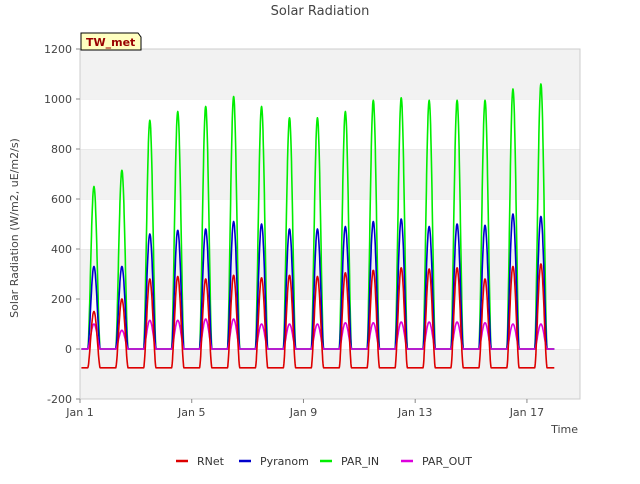 This screenshot has width=640, height=484. I want to click on x-tick-label: Jan 1, so click(79, 412).